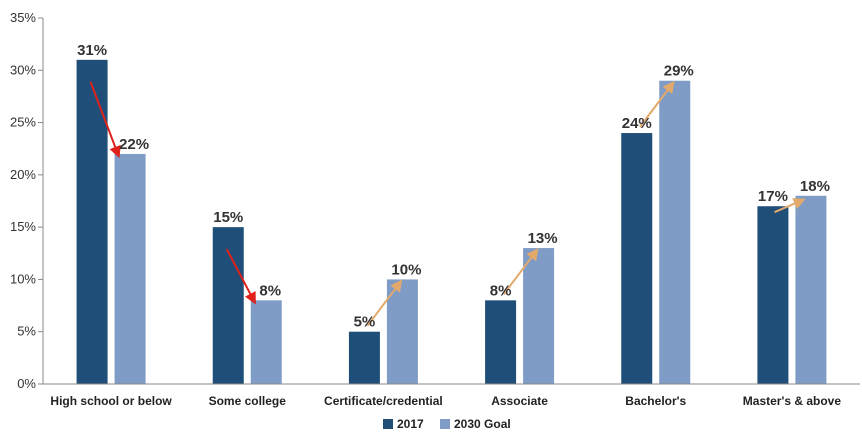 The height and width of the screenshot is (435, 862). What do you see at coordinates (23, 17) in the screenshot?
I see `y-tick-label: 35%` at bounding box center [23, 17].